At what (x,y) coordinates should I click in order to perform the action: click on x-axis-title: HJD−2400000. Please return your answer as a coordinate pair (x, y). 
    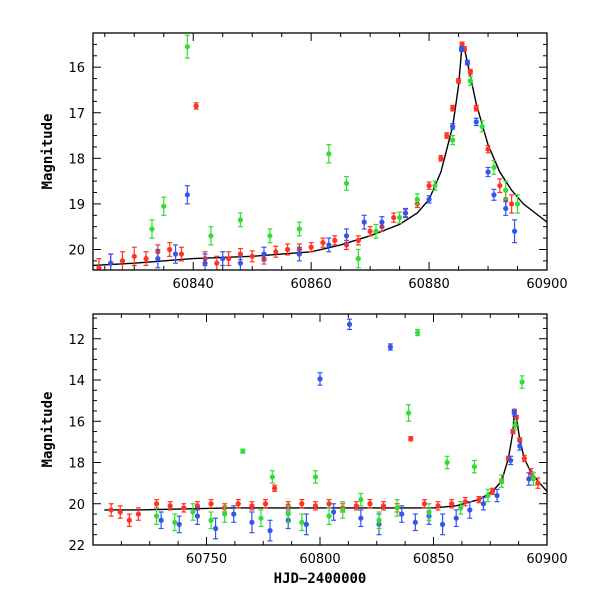
    Looking at the image, I should click on (320, 579).